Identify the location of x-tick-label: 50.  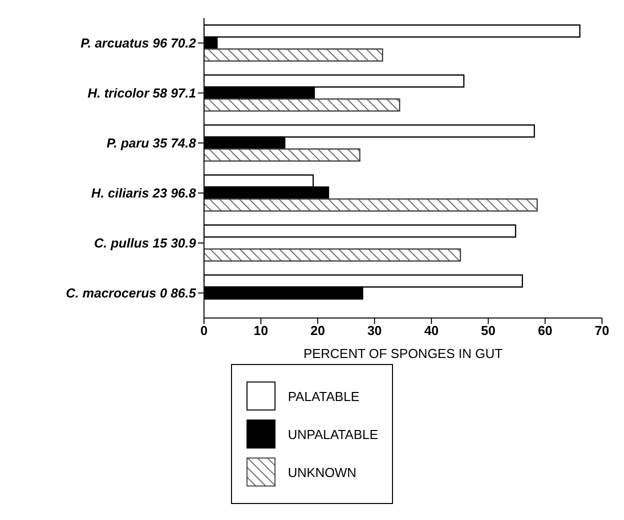
(488, 330).